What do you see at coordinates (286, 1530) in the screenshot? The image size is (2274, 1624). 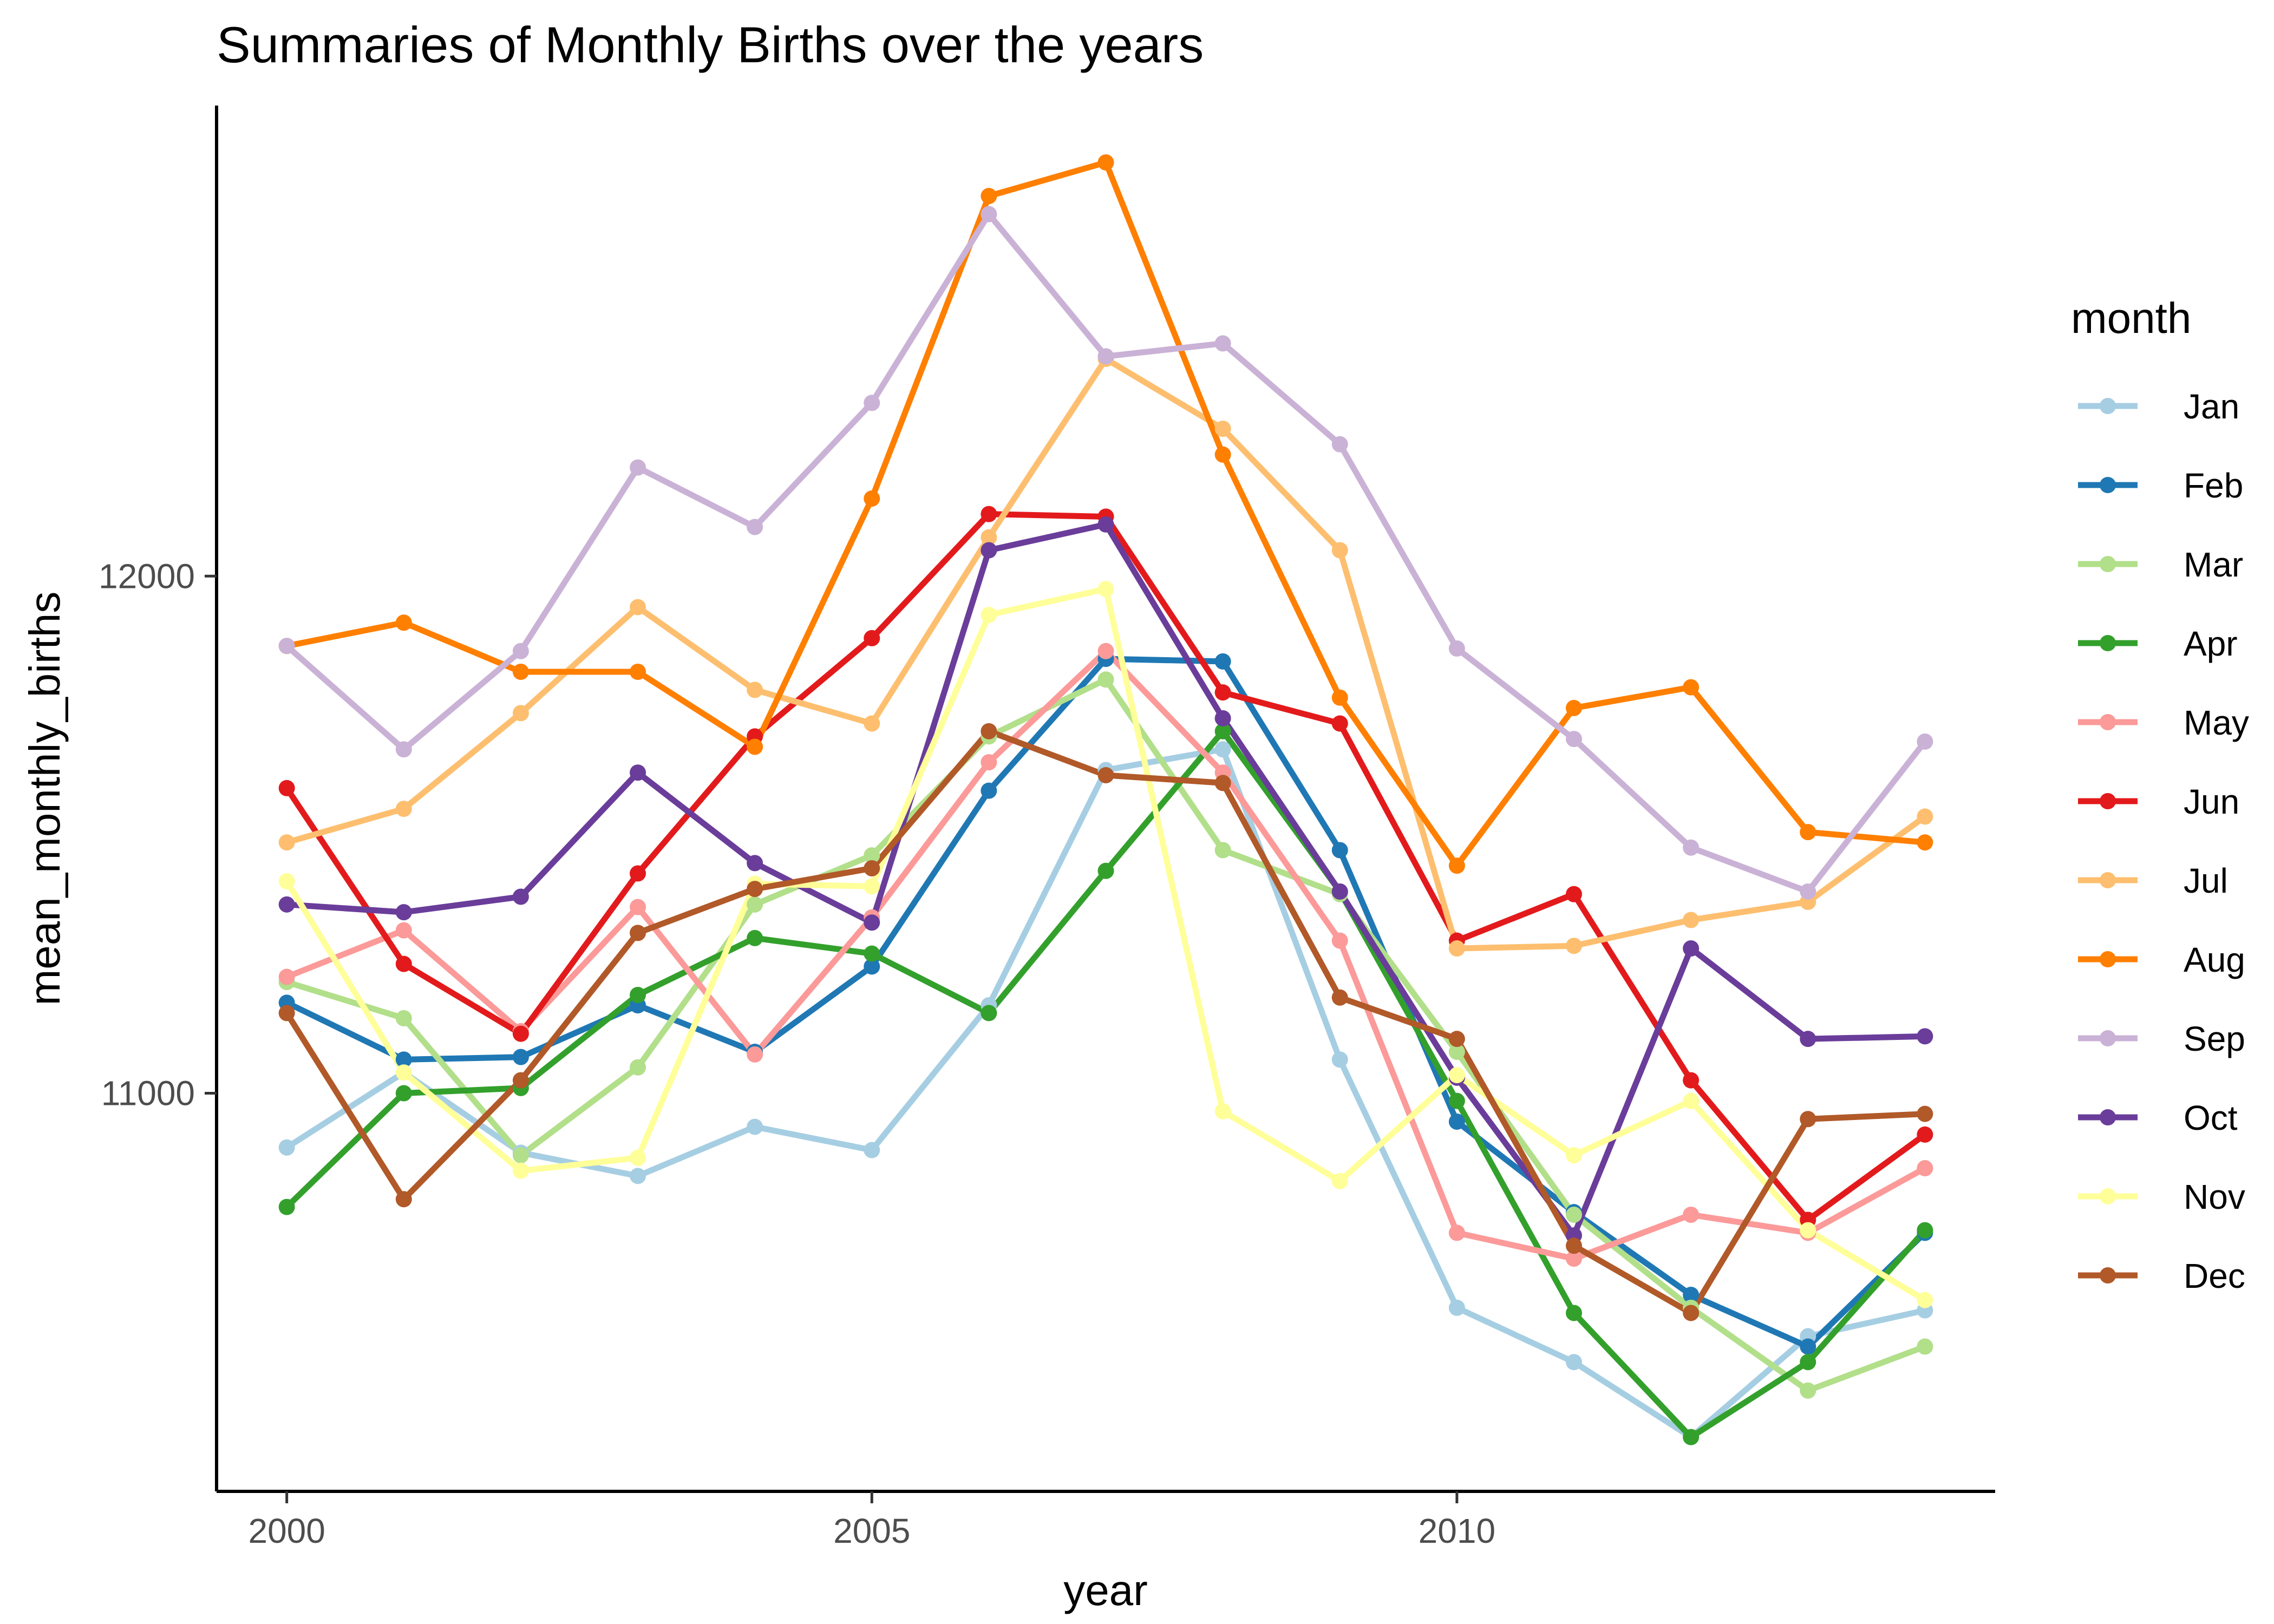 I see `x-tick-label: 2000` at bounding box center [286, 1530].